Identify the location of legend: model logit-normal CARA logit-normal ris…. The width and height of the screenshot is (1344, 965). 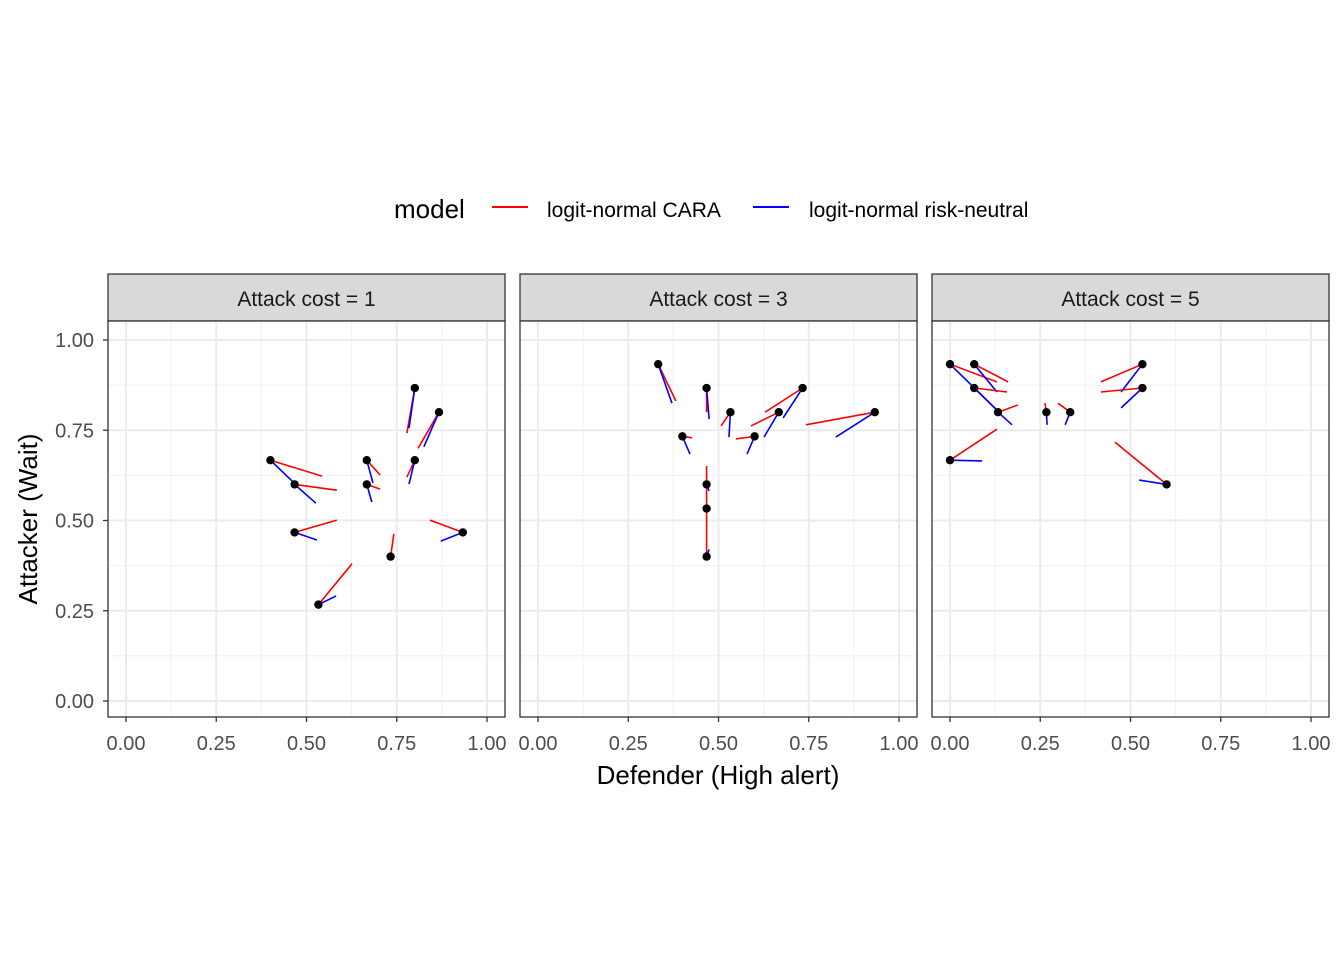
(711, 209).